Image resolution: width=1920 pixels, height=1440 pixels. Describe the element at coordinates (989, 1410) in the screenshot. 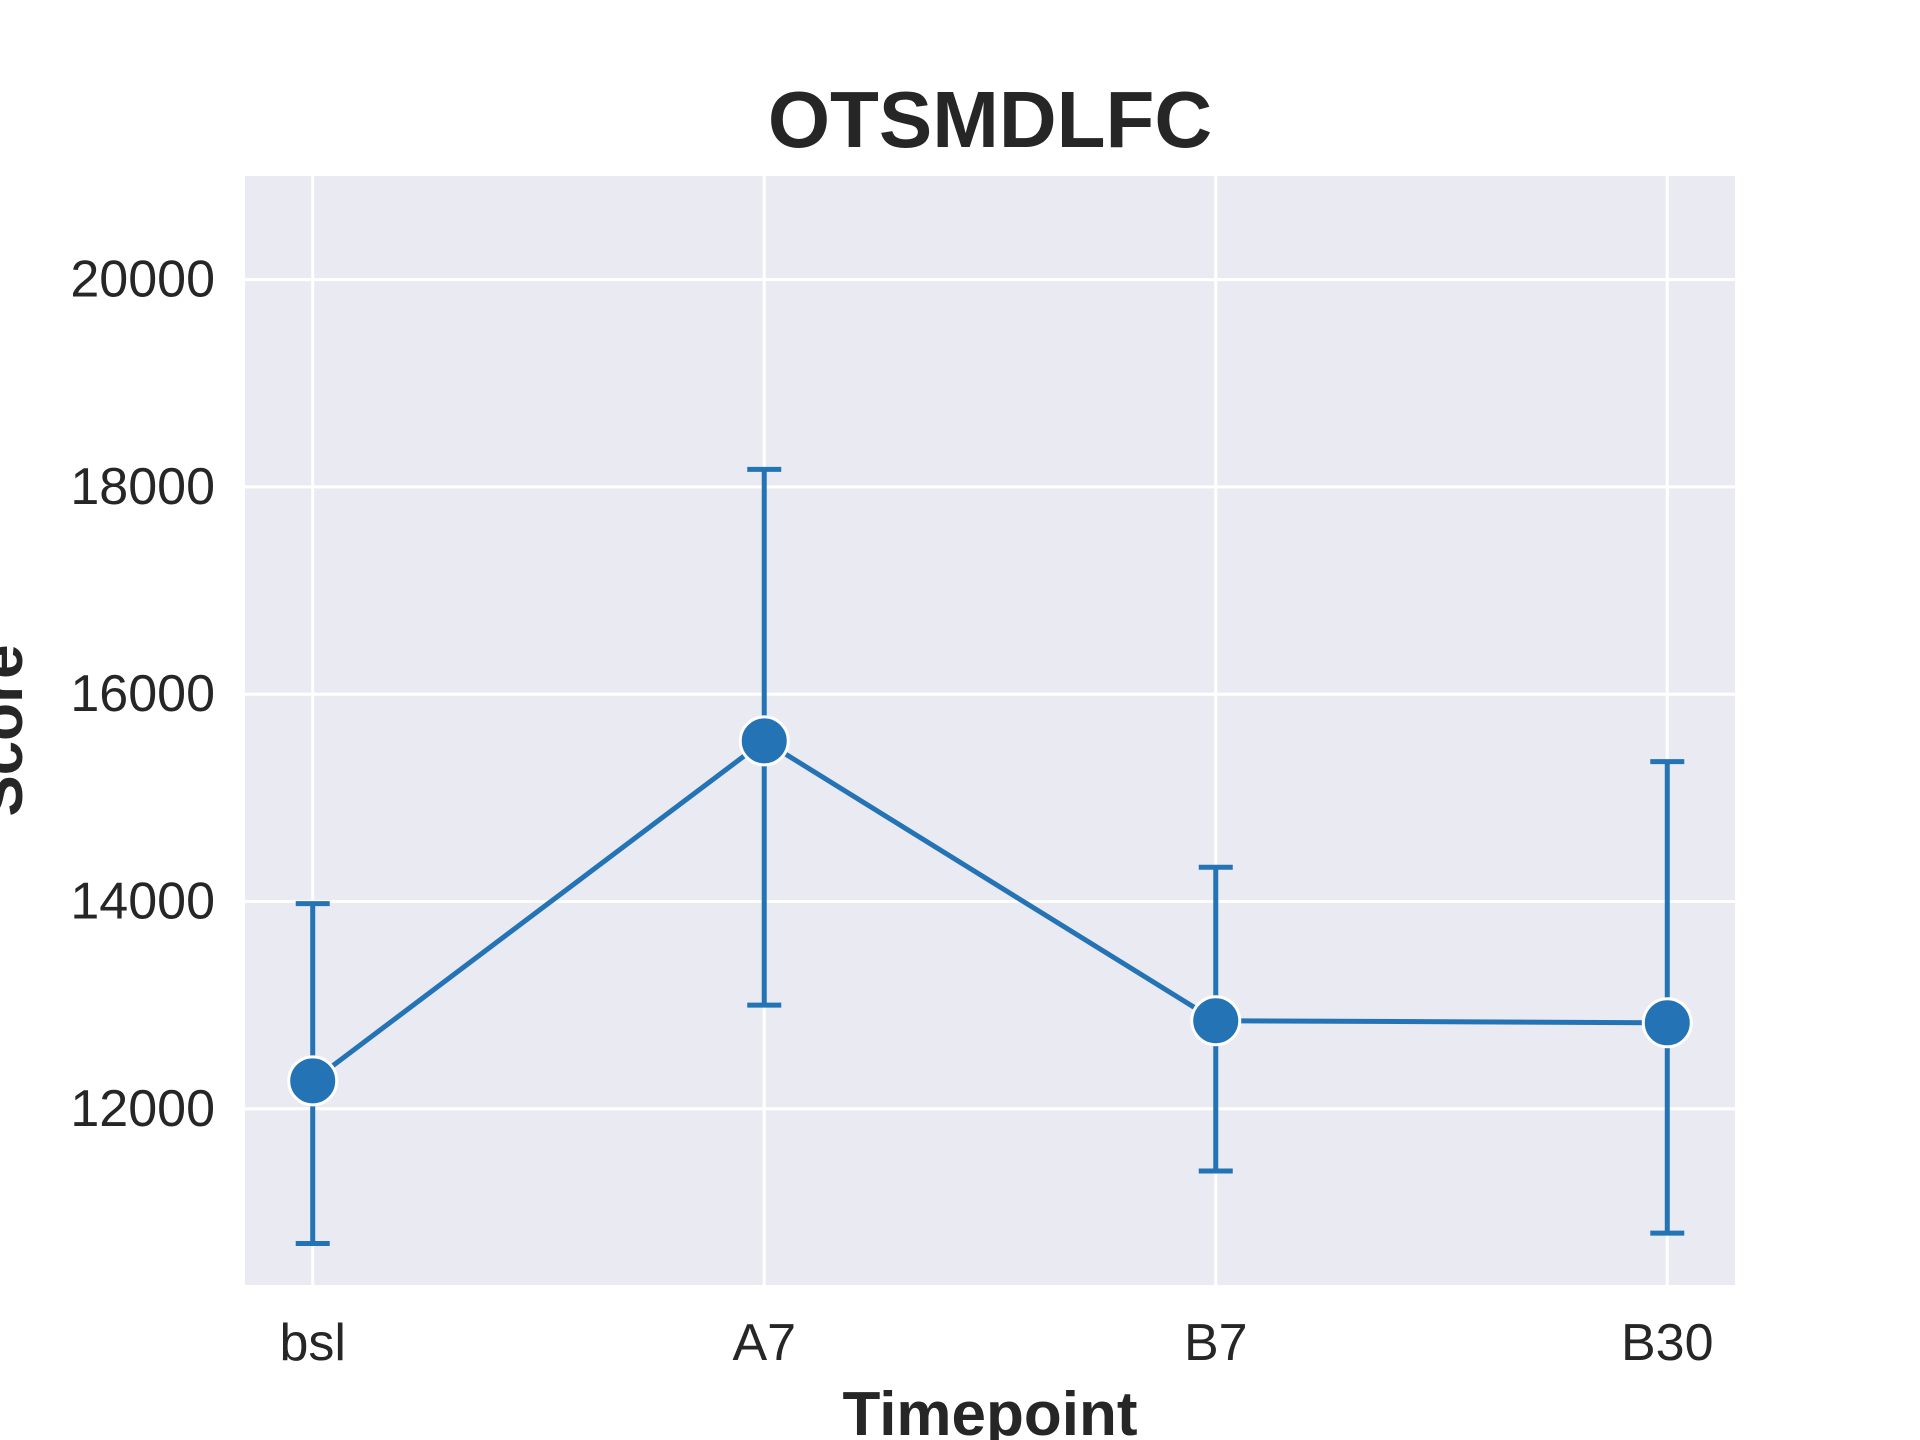

I see `x-axis-label: Timepoint` at that location.